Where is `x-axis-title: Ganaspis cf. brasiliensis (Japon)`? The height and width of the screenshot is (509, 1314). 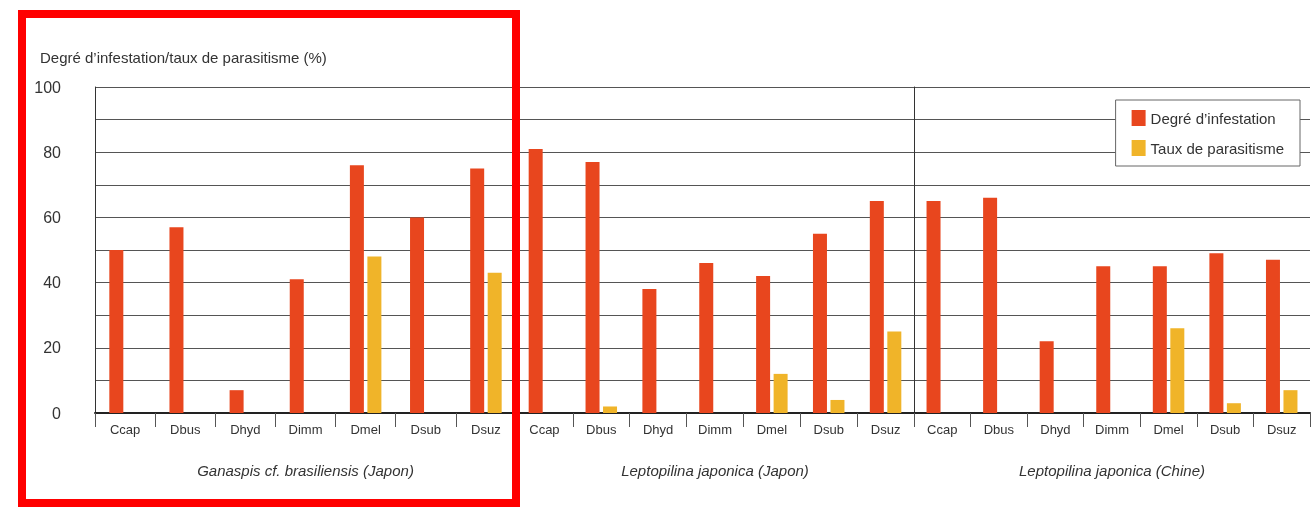 x-axis-title: Ganaspis cf. brasiliensis (Japon) is located at coordinates (305, 470).